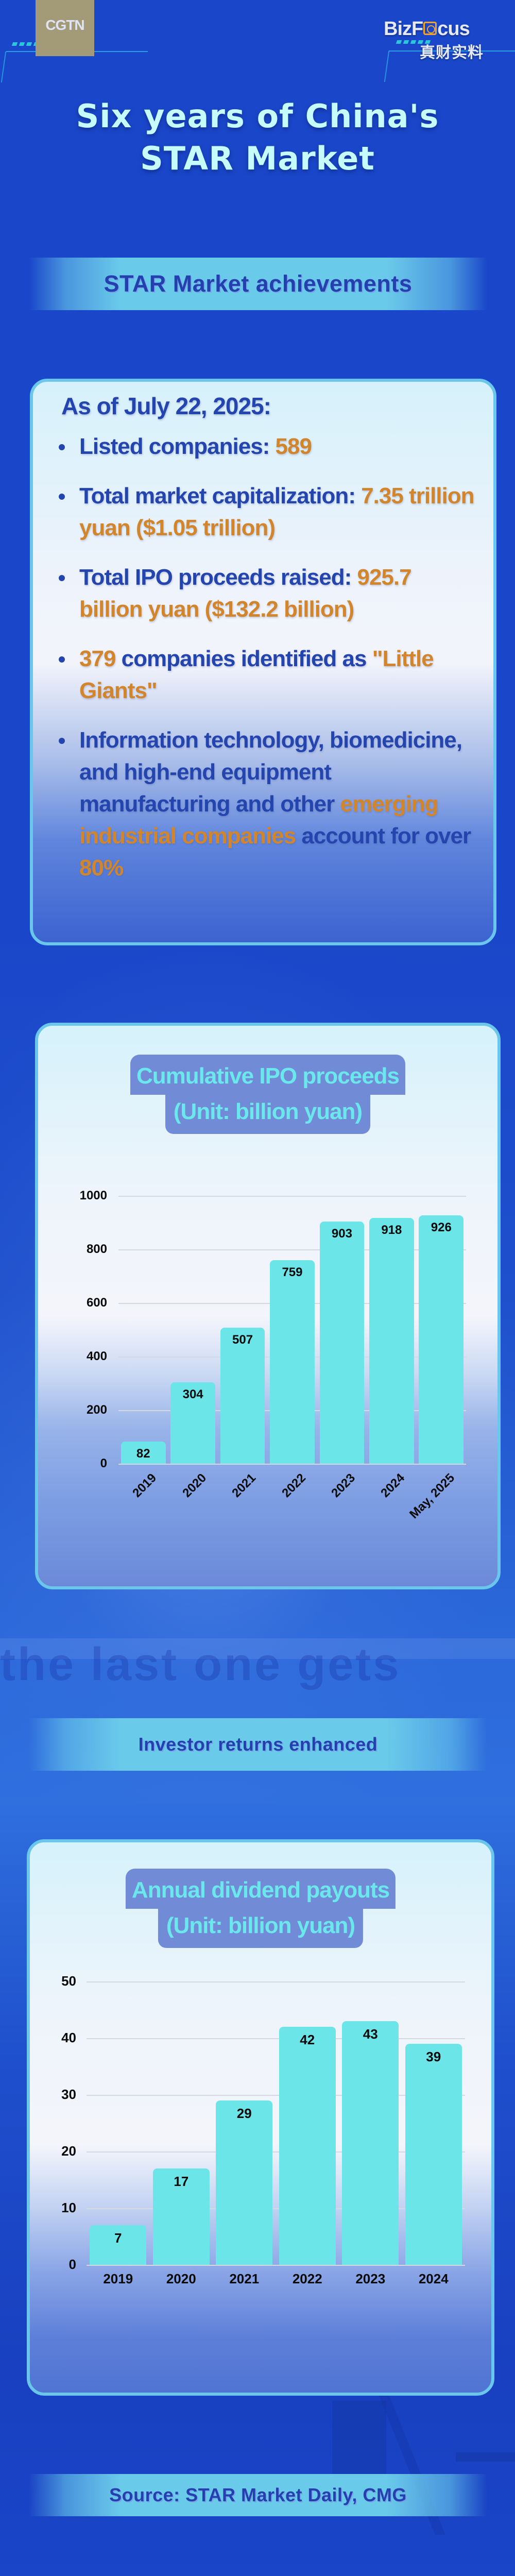  I want to click on bizfocus-logo: BizF cus 真财实料, so click(435, 40).